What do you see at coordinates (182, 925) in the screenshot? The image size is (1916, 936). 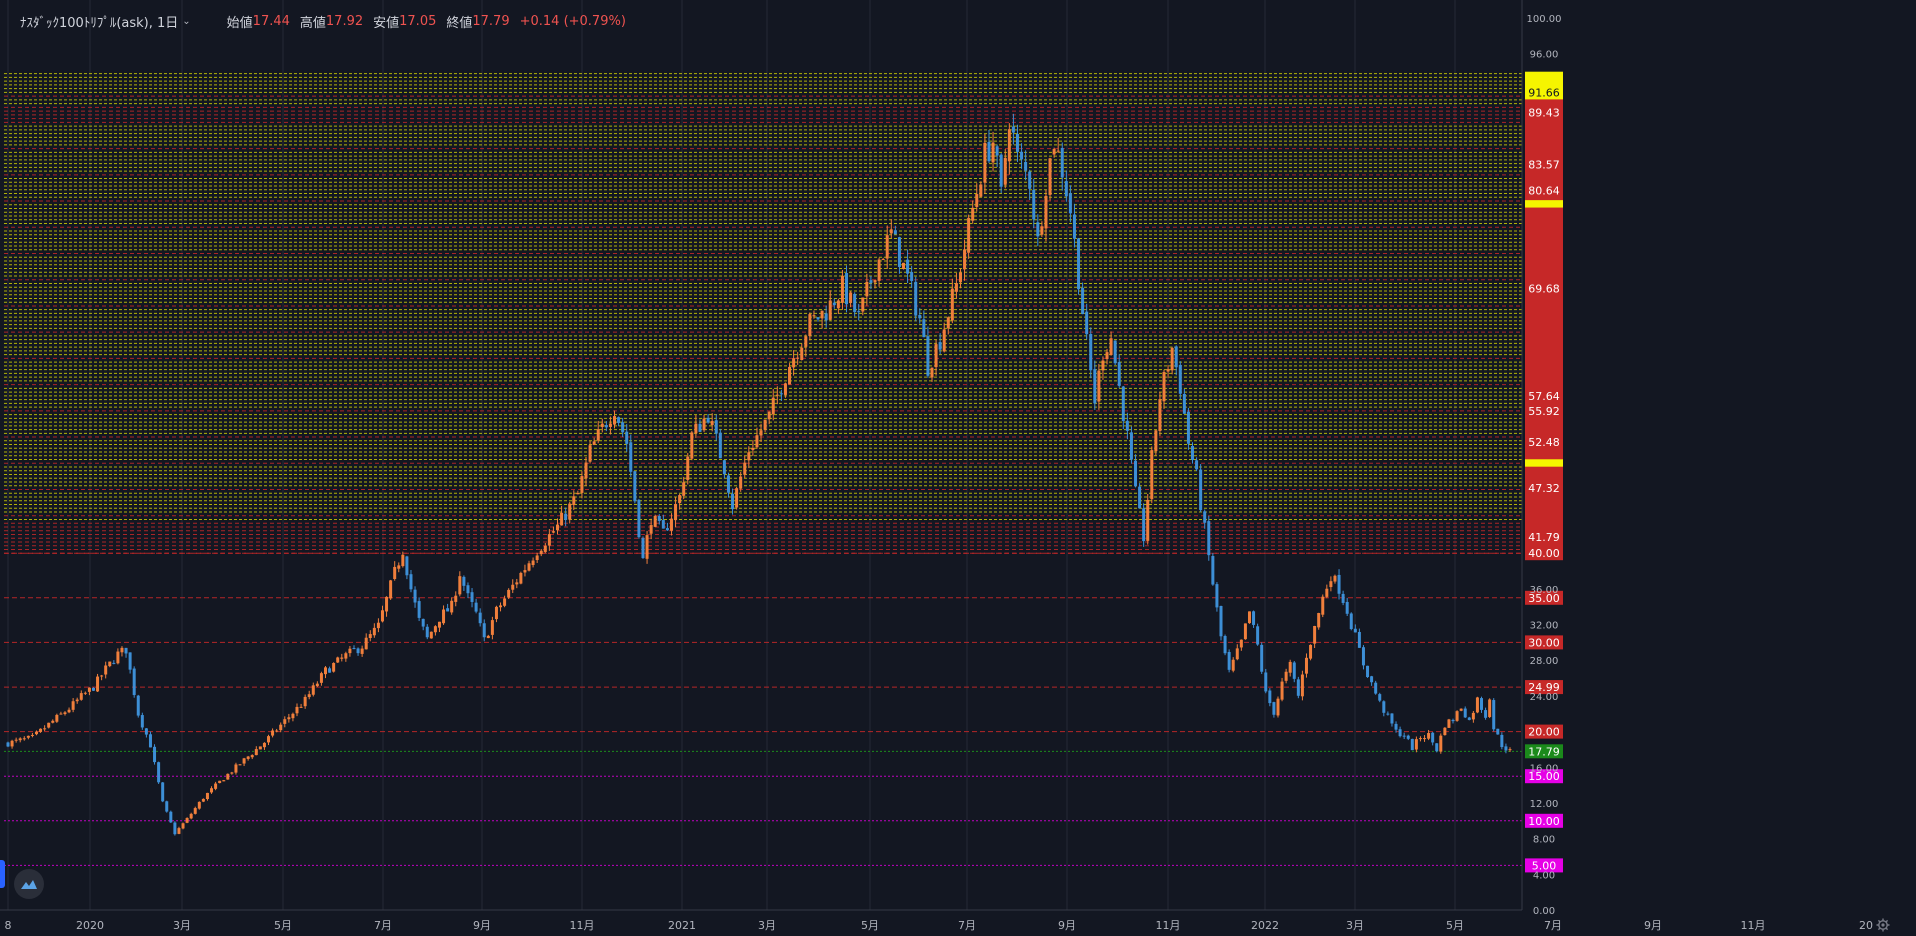 I see `x-tick-label: 3月` at bounding box center [182, 925].